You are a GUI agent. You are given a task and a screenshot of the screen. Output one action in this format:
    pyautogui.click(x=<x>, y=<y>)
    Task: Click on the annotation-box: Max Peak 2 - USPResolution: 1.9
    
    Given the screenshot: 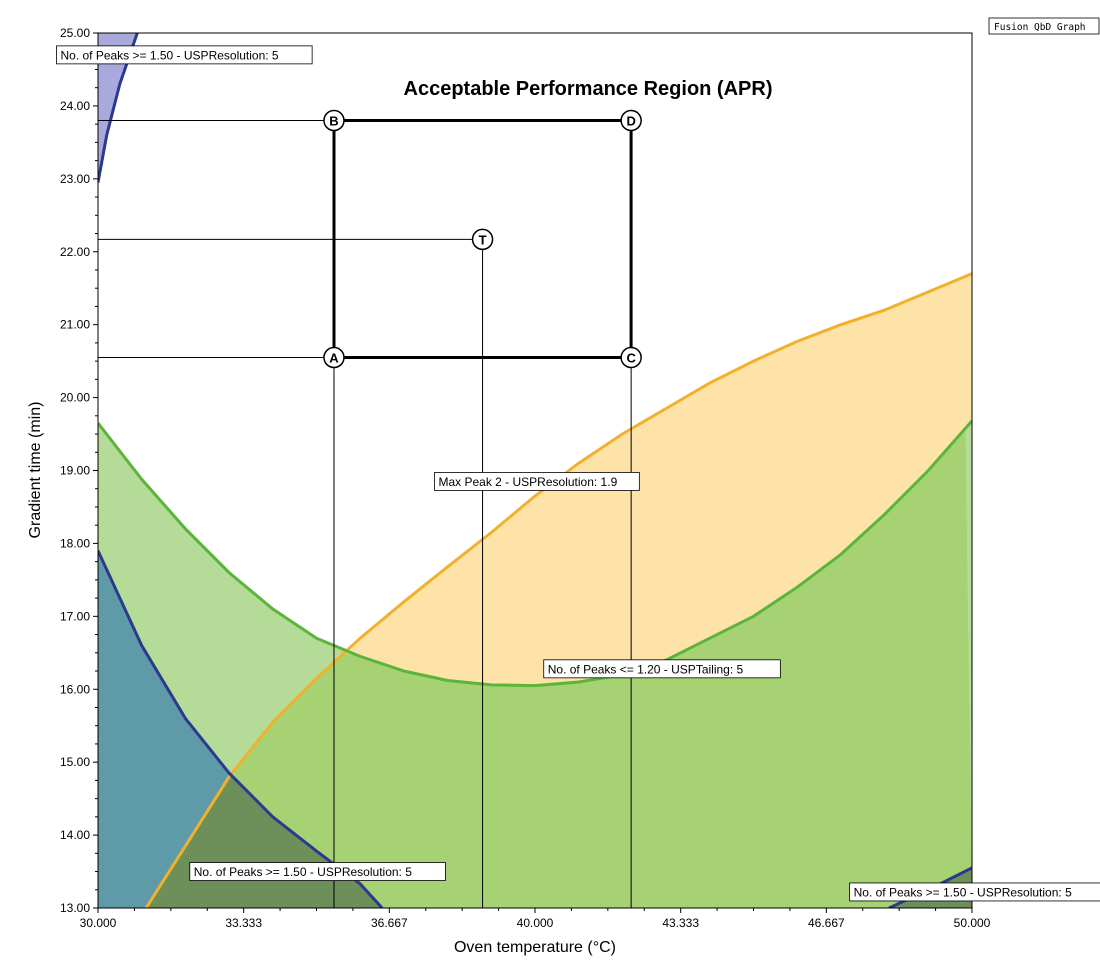 What is the action you would take?
    pyautogui.click(x=537, y=481)
    